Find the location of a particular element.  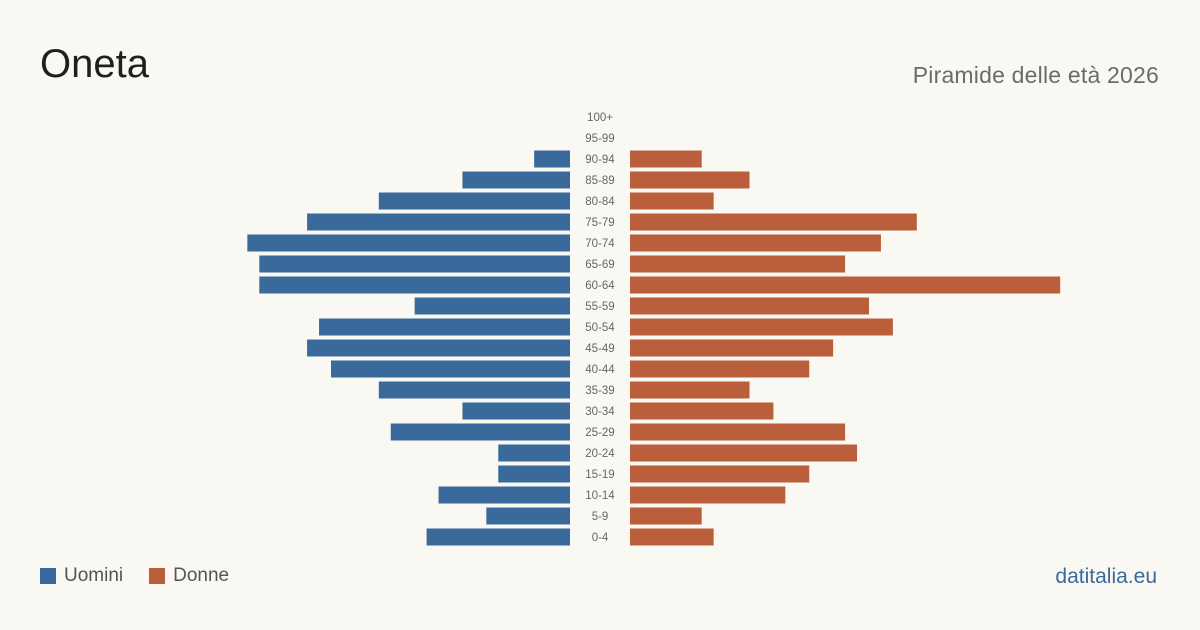

brand-link: datitalia.eu is located at coordinates (1106, 576).